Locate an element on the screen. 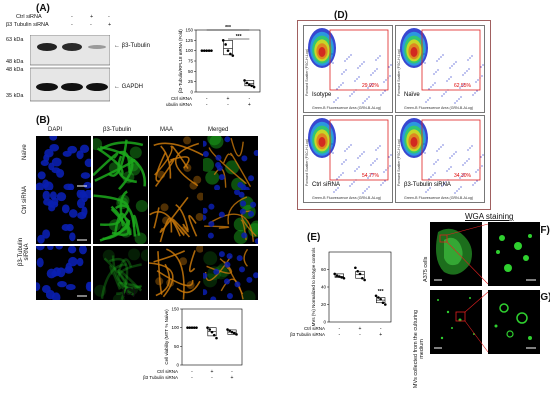 The image size is (550, 405). micrograph-r0-c1 is located at coordinates (120, 163).